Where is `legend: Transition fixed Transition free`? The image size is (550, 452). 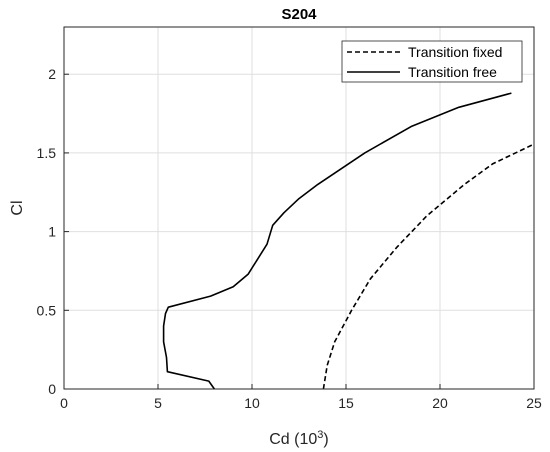
legend: Transition fixed Transition free is located at coordinates (432, 61).